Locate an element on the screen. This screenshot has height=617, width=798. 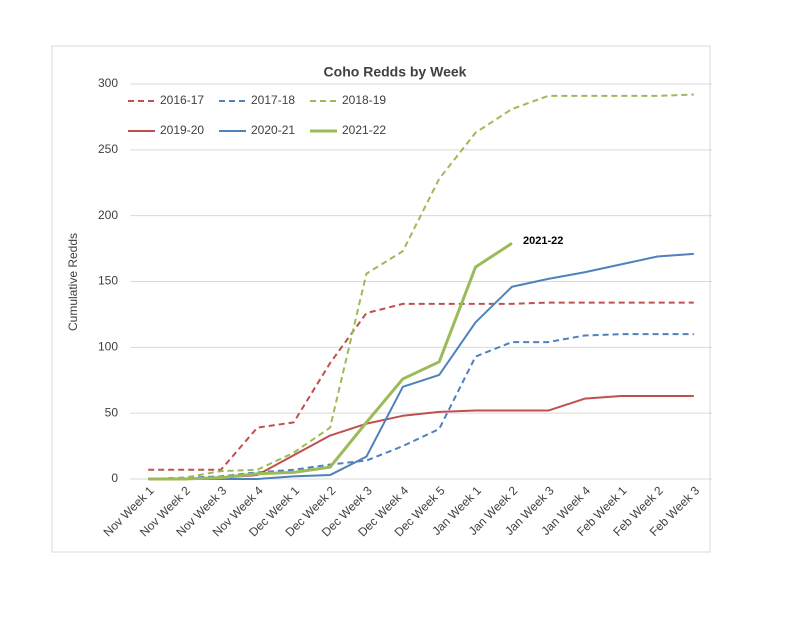
y-tick-label: 50 is located at coordinates (112, 412).